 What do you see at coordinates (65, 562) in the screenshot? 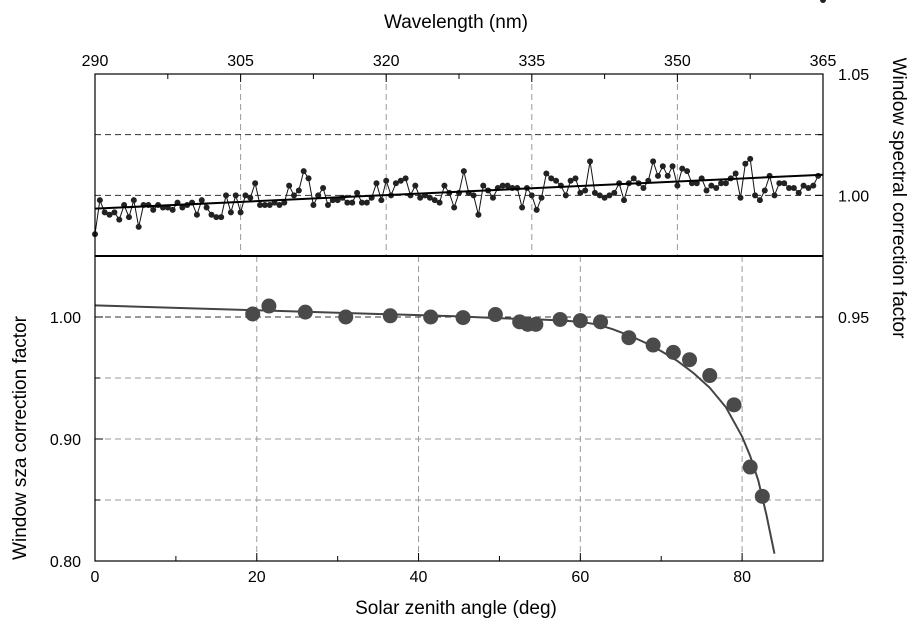
I see `left-y-tick-label: 0.80` at bounding box center [65, 562].